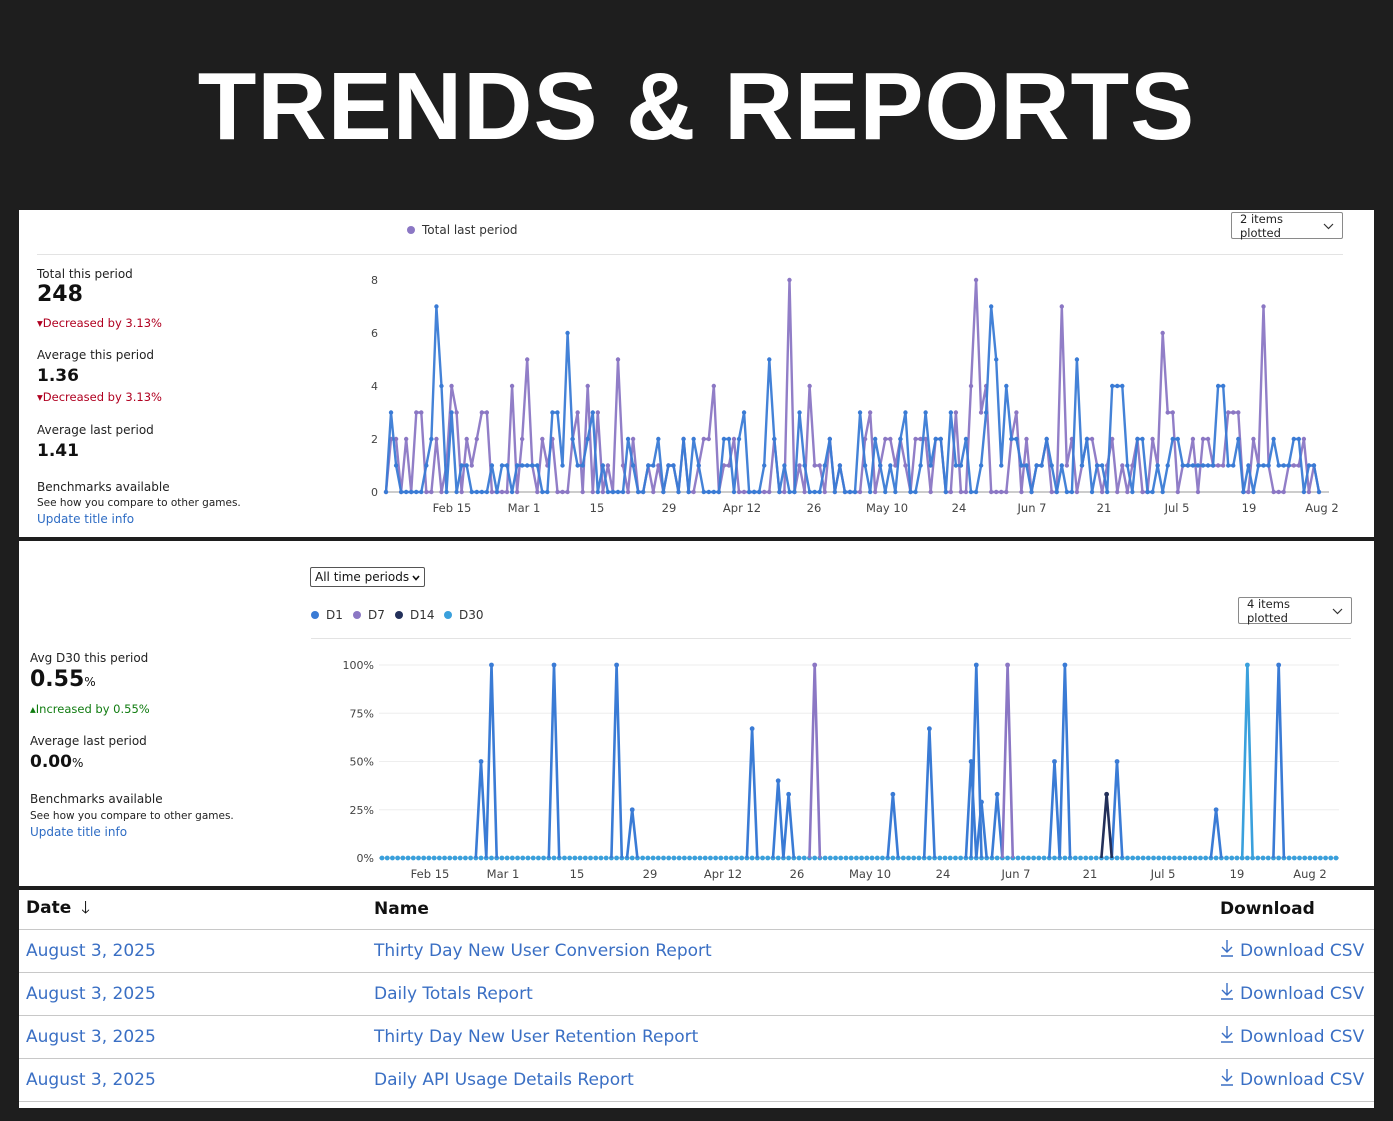 The image size is (1393, 1121). What do you see at coordinates (790, 1037) in the screenshot?
I see `report-name-link: Thirty Day New User Retention Report` at bounding box center [790, 1037].